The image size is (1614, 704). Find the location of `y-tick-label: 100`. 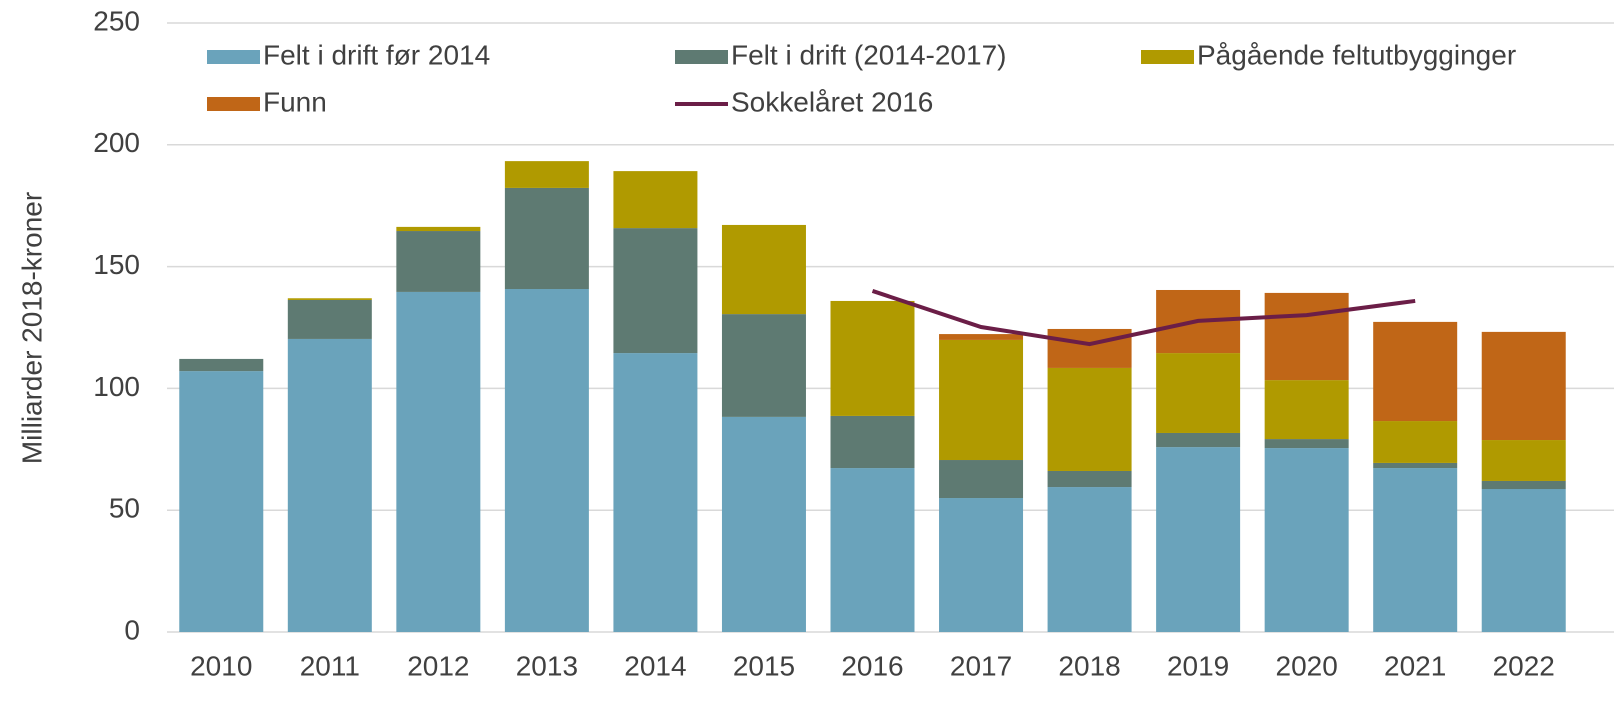

y-tick-label: 100 is located at coordinates (116, 386).